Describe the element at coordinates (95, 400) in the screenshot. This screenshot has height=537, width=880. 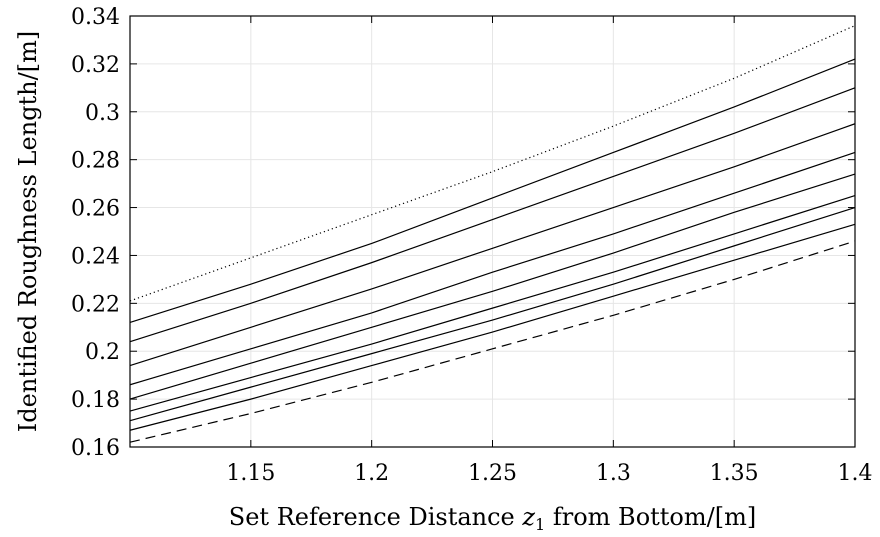
I see `y-tick-label: 0.18` at that location.